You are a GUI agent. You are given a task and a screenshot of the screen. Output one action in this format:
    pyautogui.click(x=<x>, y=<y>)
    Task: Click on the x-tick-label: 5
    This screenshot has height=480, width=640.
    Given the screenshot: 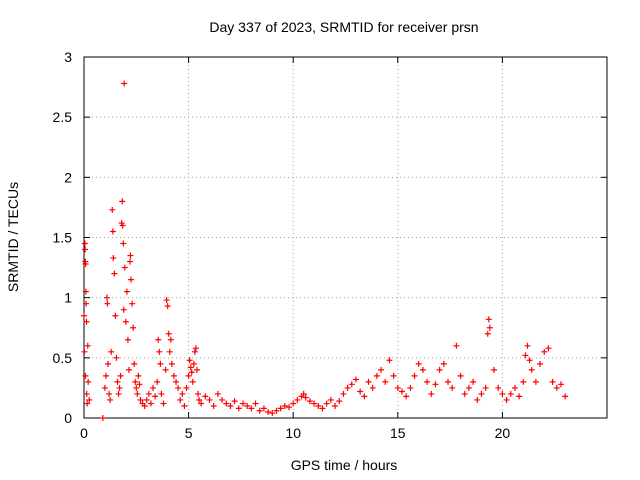 What is the action you would take?
    pyautogui.click(x=189, y=433)
    